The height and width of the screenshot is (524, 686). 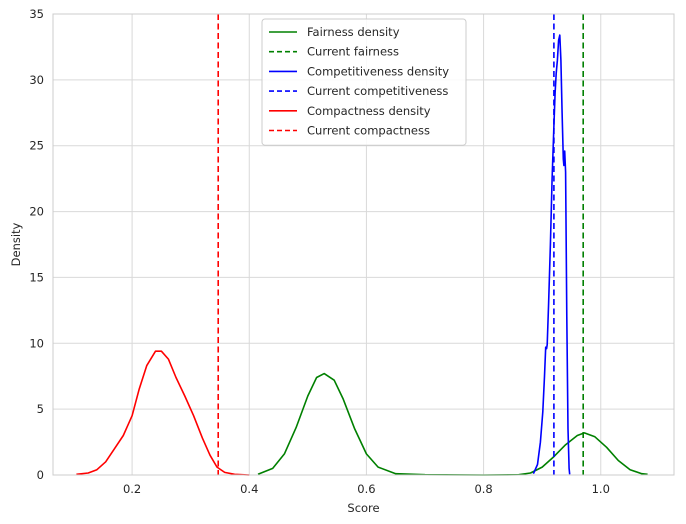 What do you see at coordinates (16, 244) in the screenshot?
I see `y-axis-label: Density` at bounding box center [16, 244].